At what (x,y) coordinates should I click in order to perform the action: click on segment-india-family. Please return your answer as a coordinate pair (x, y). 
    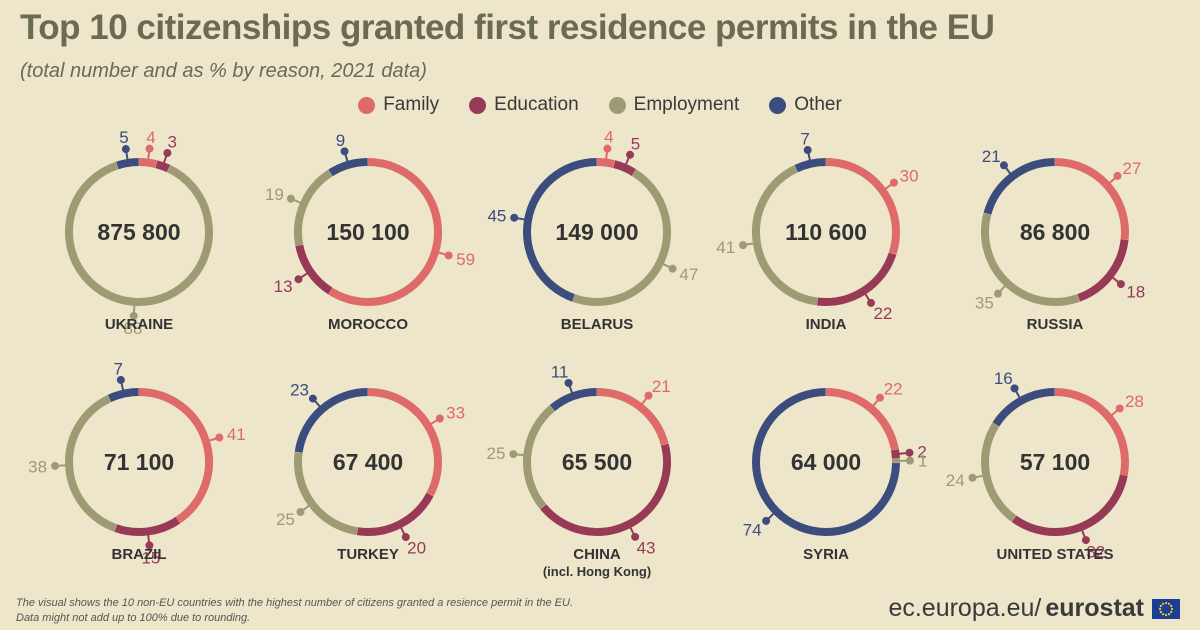
    Looking at the image, I should click on (862, 206).